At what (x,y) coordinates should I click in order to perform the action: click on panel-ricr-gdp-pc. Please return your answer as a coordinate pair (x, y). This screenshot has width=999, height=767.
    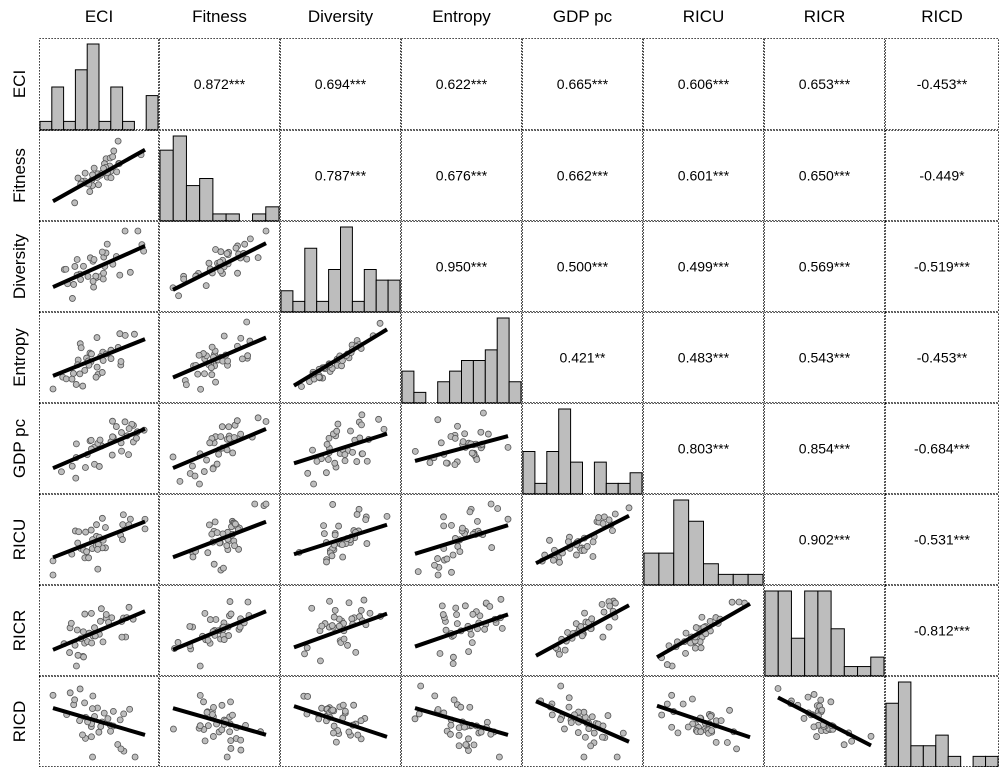
    Looking at the image, I should click on (582, 630).